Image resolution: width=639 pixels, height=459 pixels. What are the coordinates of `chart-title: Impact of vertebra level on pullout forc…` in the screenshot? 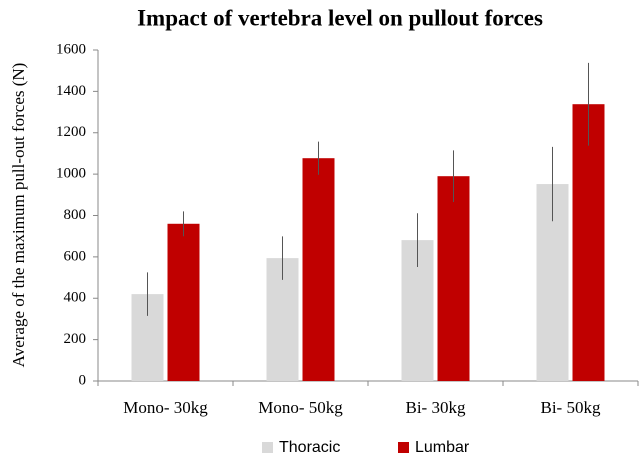 It's located at (340, 17).